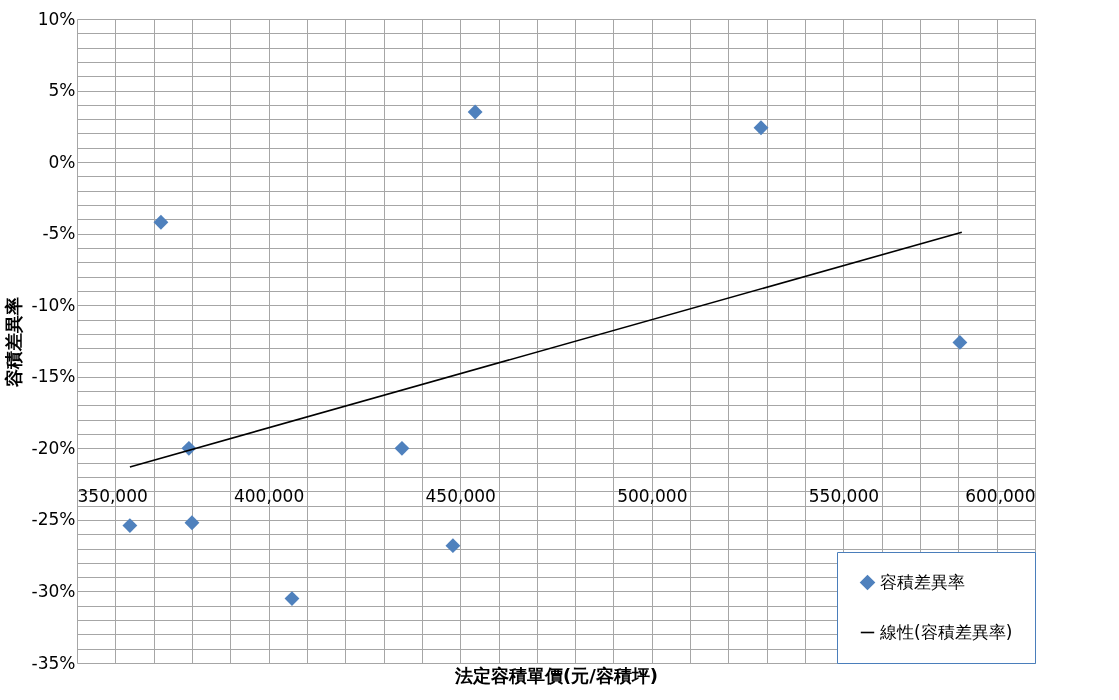  What do you see at coordinates (59, 233) in the screenshot?
I see `y-tick-label: -5%` at bounding box center [59, 233].